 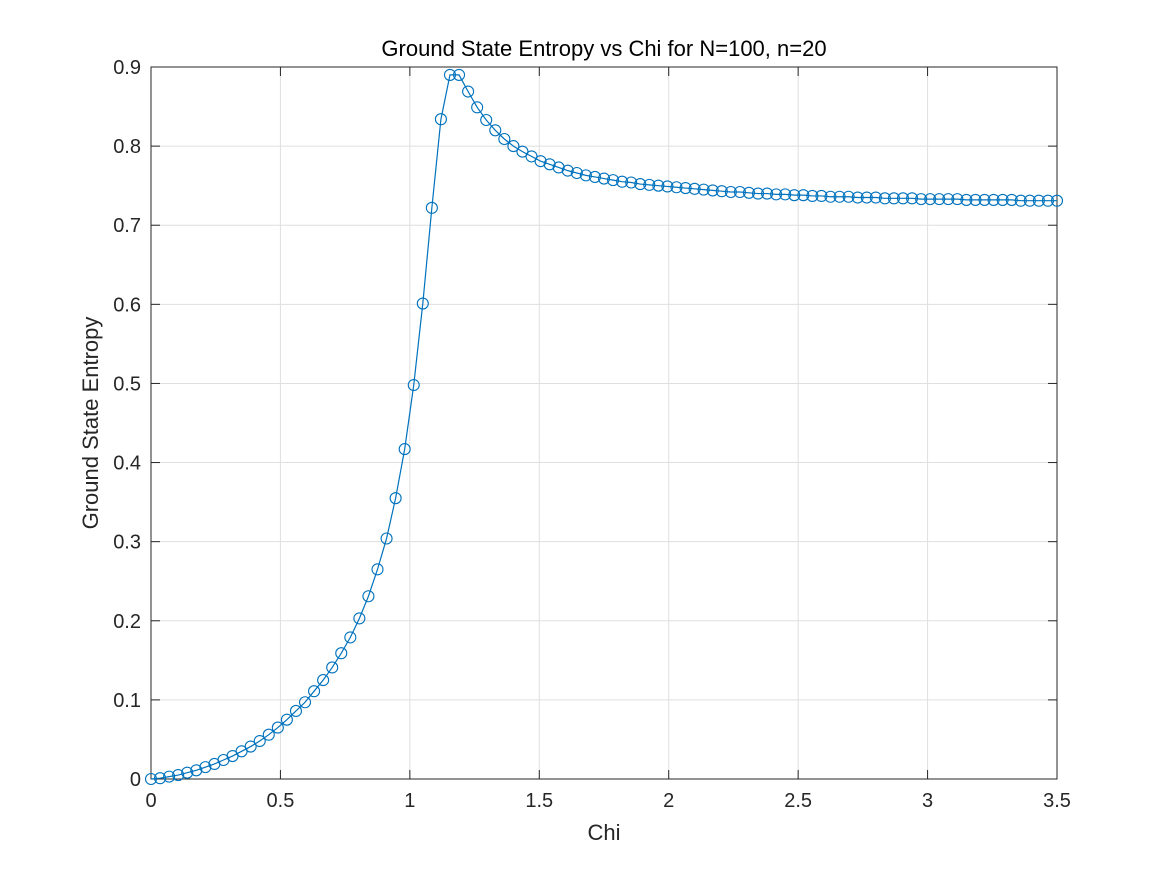 What do you see at coordinates (281, 801) in the screenshot?
I see `x-tick-label: 0.5` at bounding box center [281, 801].